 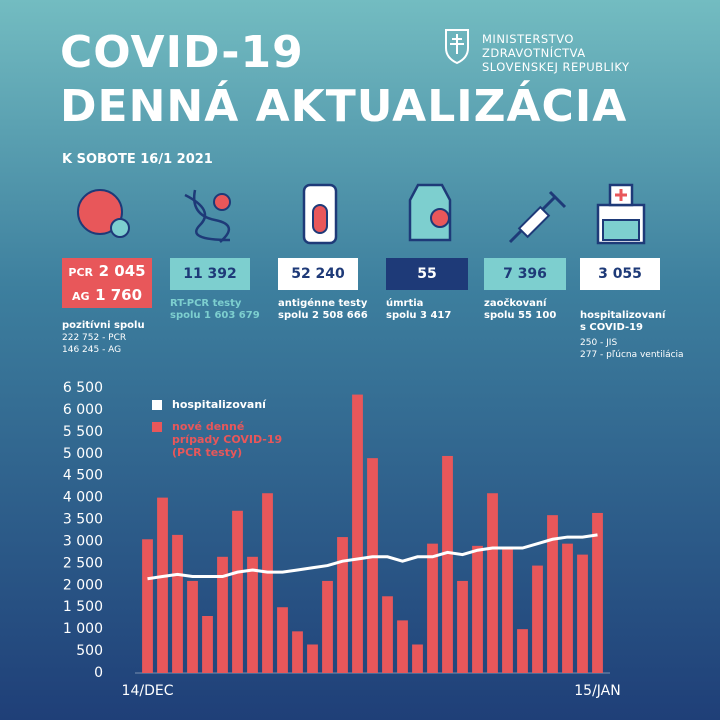 I want to click on stat-card: 55, so click(x=427, y=274).